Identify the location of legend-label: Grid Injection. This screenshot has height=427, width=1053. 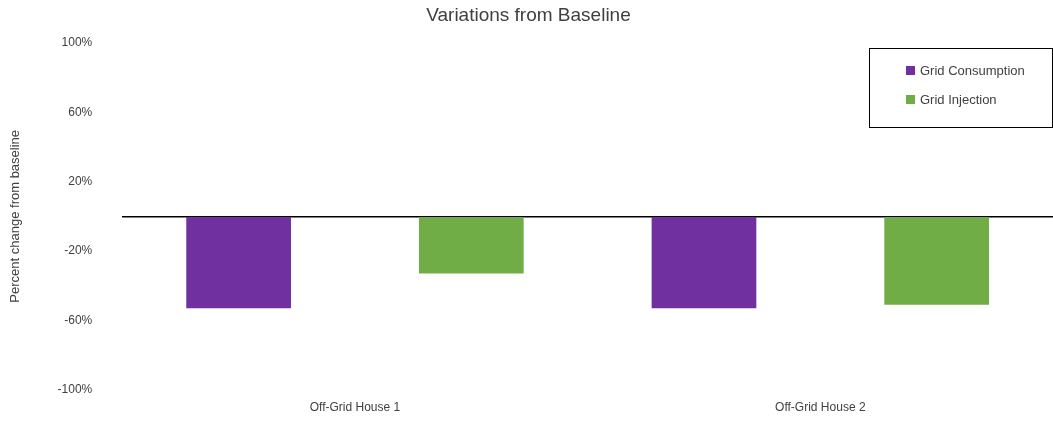
(958, 99).